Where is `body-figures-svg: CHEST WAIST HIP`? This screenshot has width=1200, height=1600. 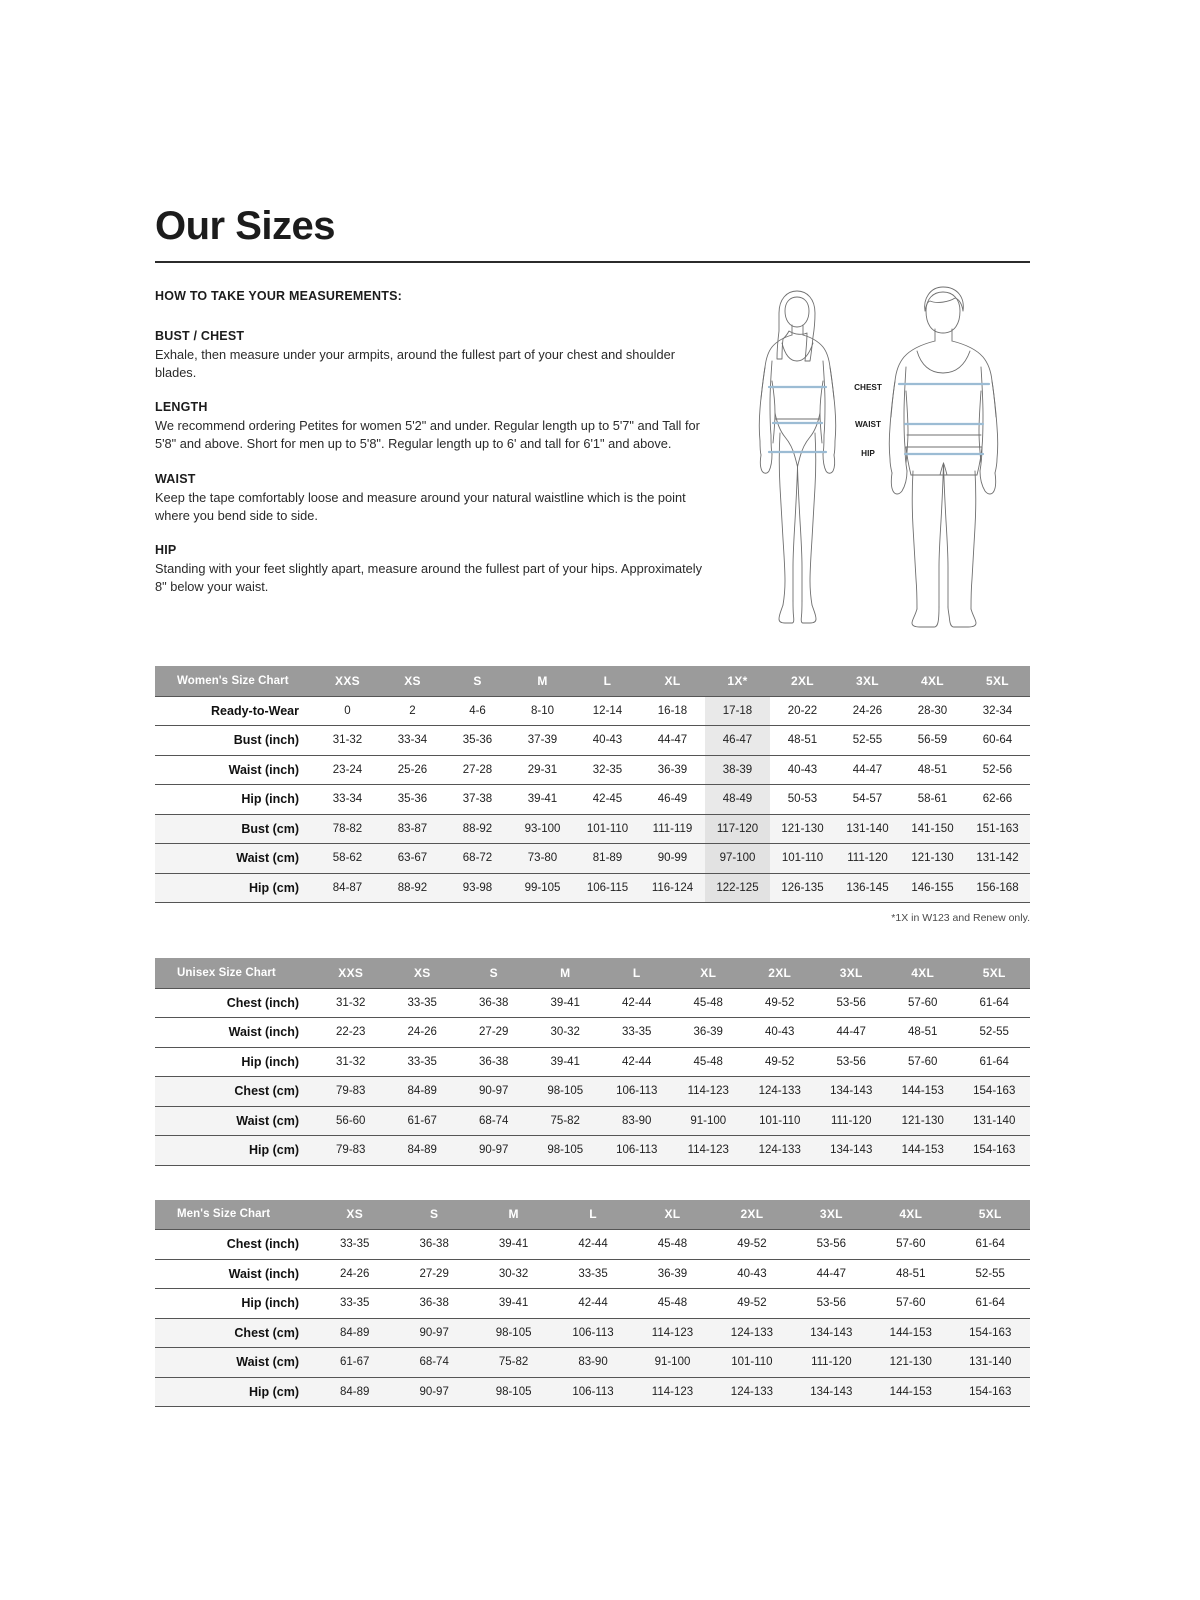 body-figures-svg: CHEST WAIST HIP is located at coordinates (878, 457).